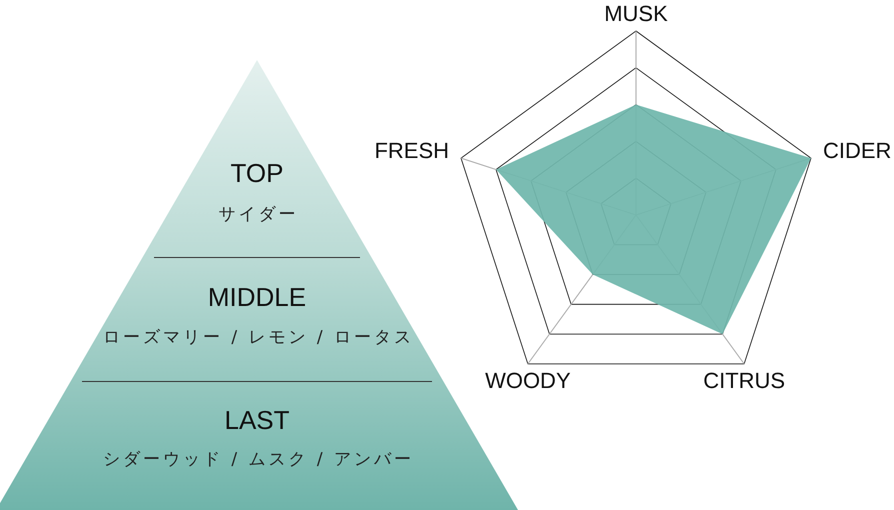 The height and width of the screenshot is (510, 894). Describe the element at coordinates (744, 380) in the screenshot. I see `spoke-label: CITRUS` at that location.